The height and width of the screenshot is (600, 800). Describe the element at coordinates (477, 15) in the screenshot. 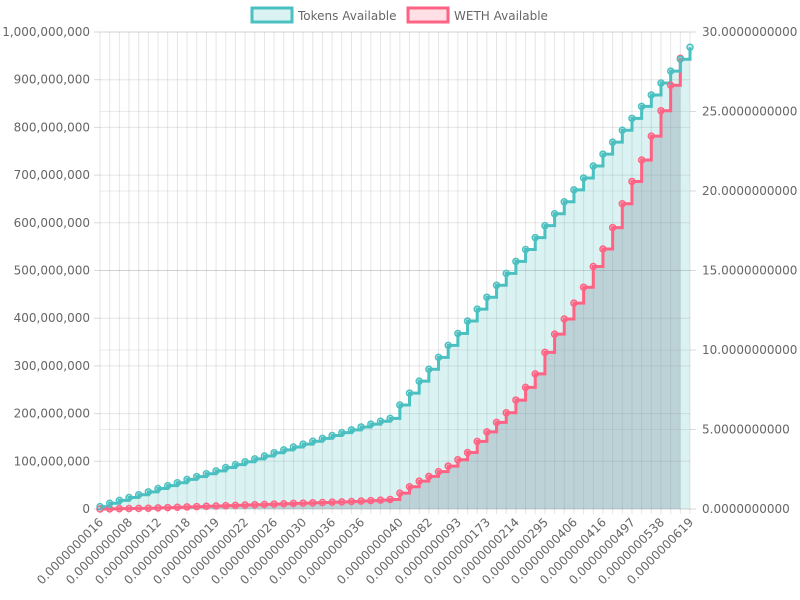

I see `legend-item-weth: WETH Available` at that location.